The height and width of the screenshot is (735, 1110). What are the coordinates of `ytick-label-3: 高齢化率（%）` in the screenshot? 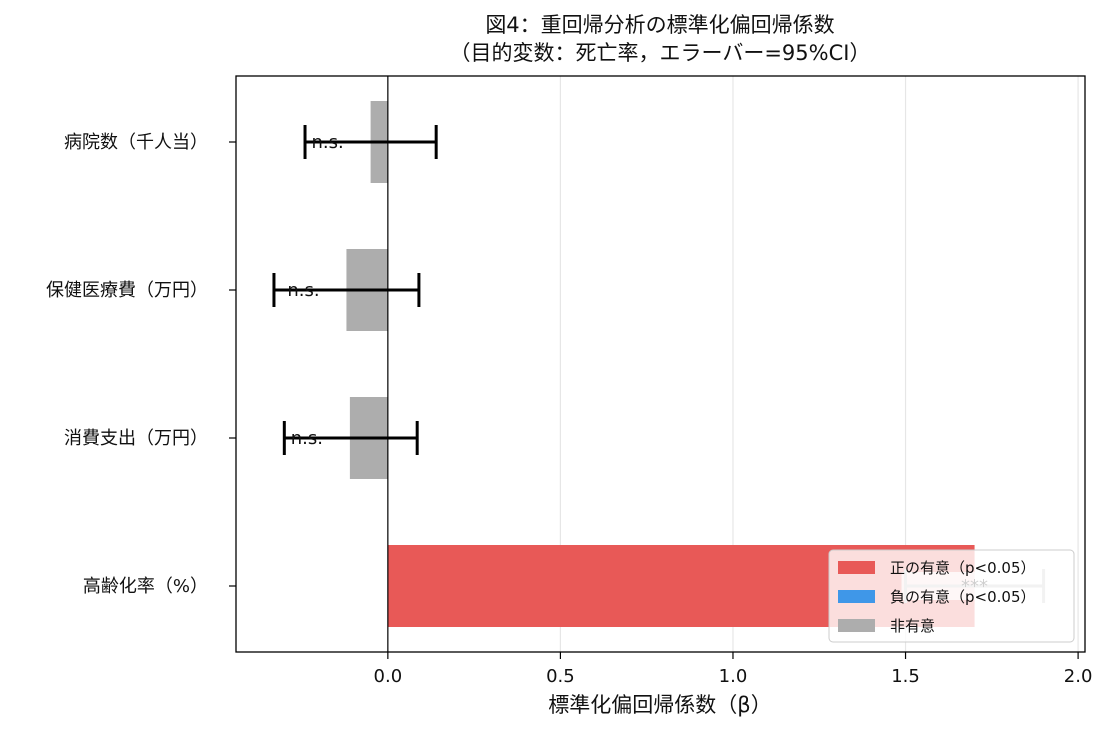 It's located at (145, 586).